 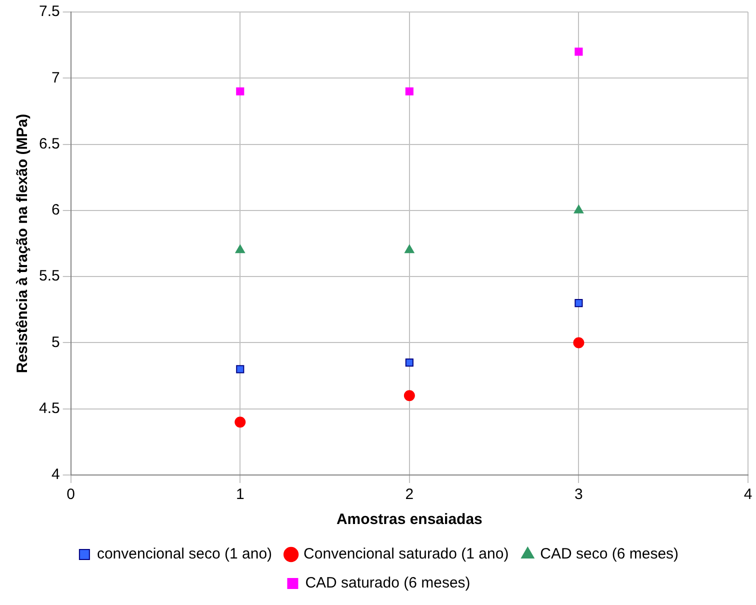 I want to click on y-axis-title: Resistência à tração na flexão (MPa), so click(x=23, y=244).